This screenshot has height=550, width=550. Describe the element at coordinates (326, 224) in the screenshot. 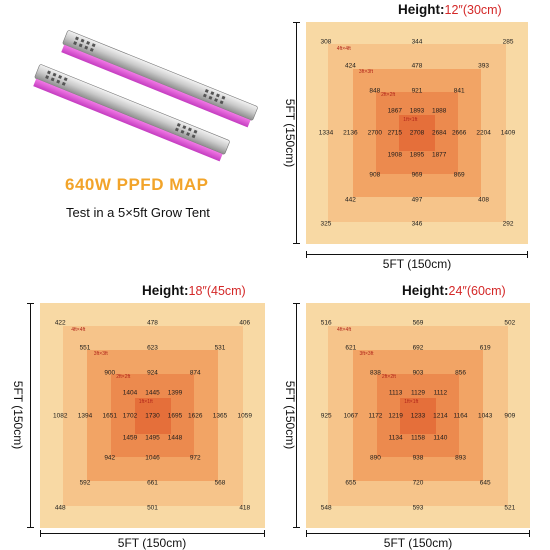

I see `ppfd-value: 325` at that location.